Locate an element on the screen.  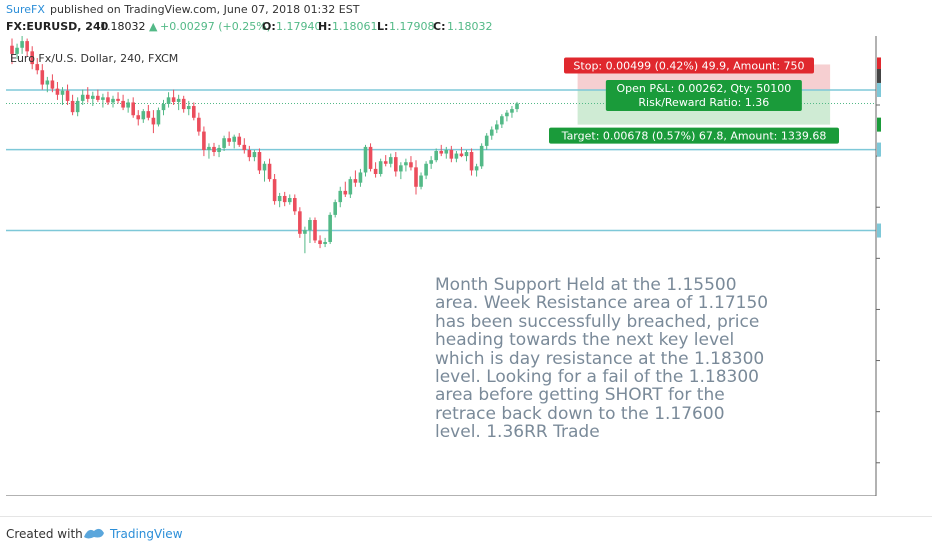
change-value: +0.00297 (+0.25%) is located at coordinates (215, 26).